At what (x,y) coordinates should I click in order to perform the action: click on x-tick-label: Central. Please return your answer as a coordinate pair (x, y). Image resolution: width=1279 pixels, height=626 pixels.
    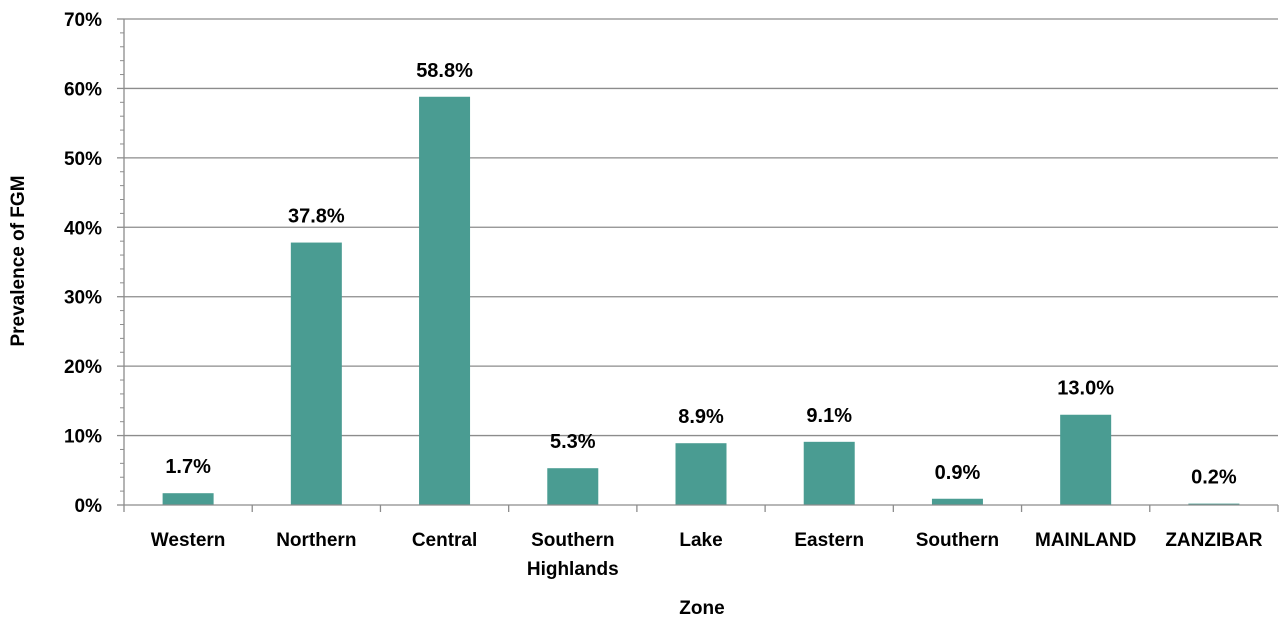
    Looking at the image, I should click on (444, 540).